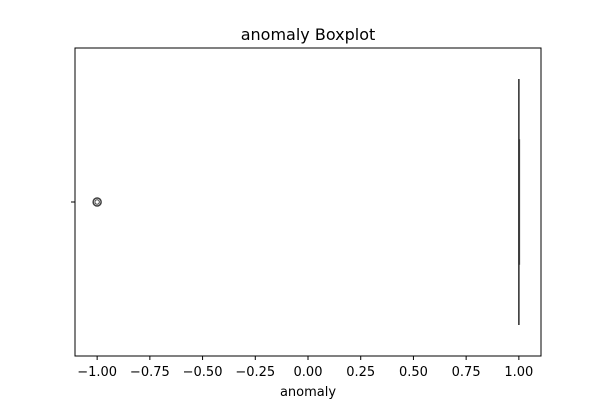  I want to click on x-tick-label: −0.25, so click(255, 372).